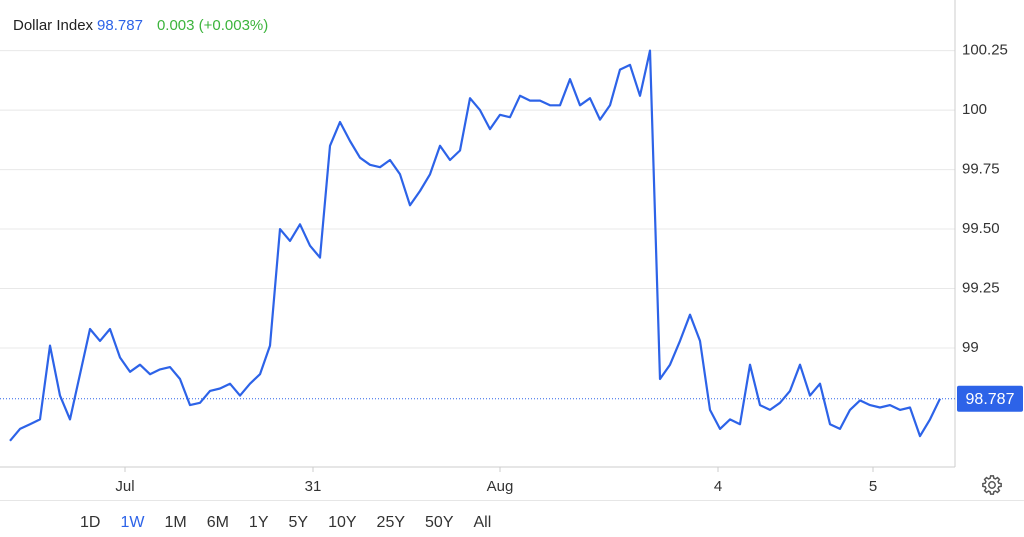 The image size is (1024, 537). I want to click on x-tick-label: 4, so click(718, 486).